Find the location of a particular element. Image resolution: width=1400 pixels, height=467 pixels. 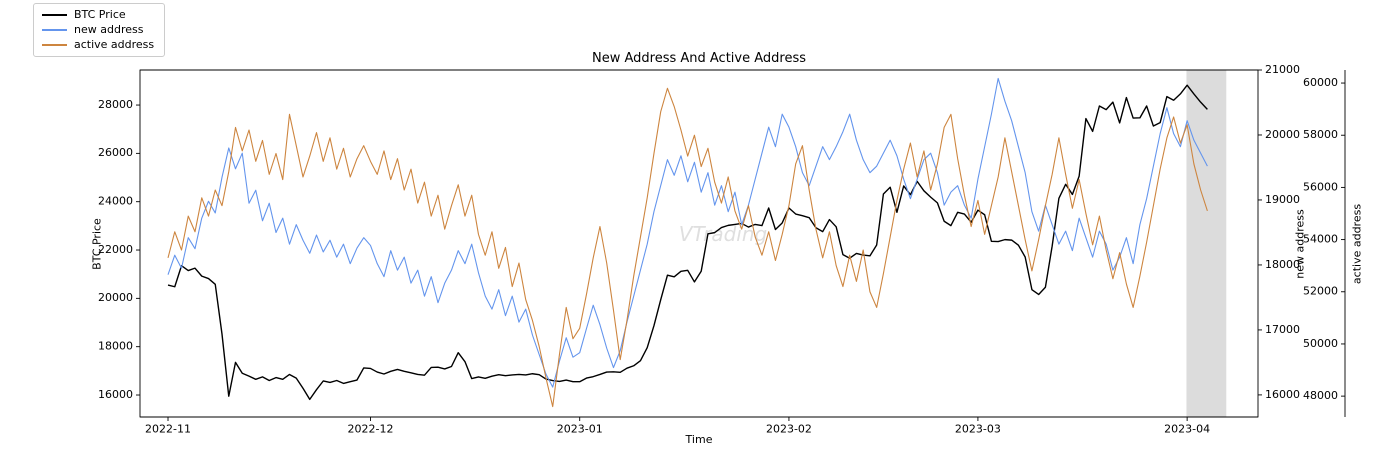

chart-title: New Address And Active Address is located at coordinates (699, 58).